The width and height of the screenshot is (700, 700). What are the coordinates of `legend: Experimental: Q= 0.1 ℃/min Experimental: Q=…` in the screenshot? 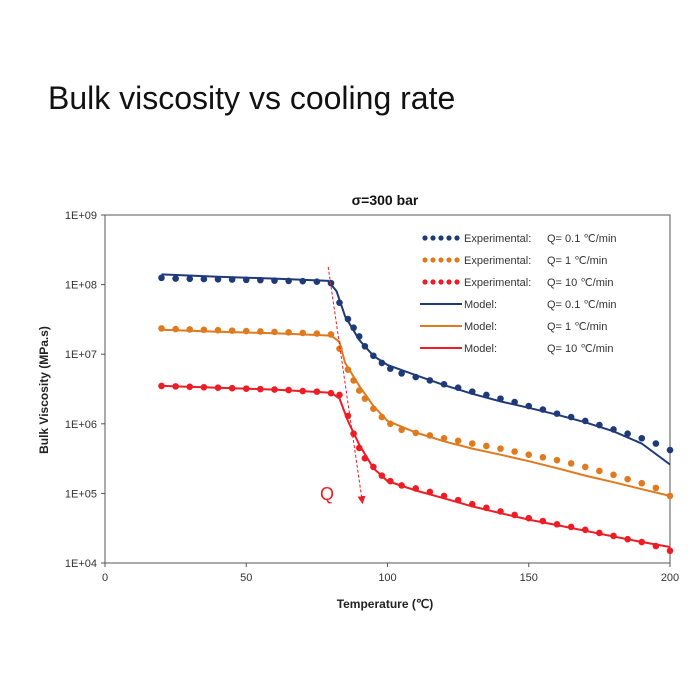 It's located at (518, 294).